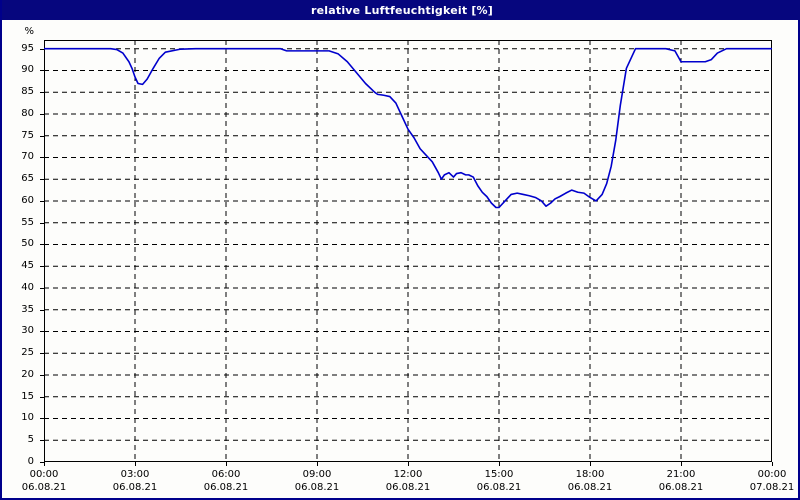 The height and width of the screenshot is (500, 800). I want to click on window-title-bar: relative Luftfeuchtigkeit [%], so click(401, 10).